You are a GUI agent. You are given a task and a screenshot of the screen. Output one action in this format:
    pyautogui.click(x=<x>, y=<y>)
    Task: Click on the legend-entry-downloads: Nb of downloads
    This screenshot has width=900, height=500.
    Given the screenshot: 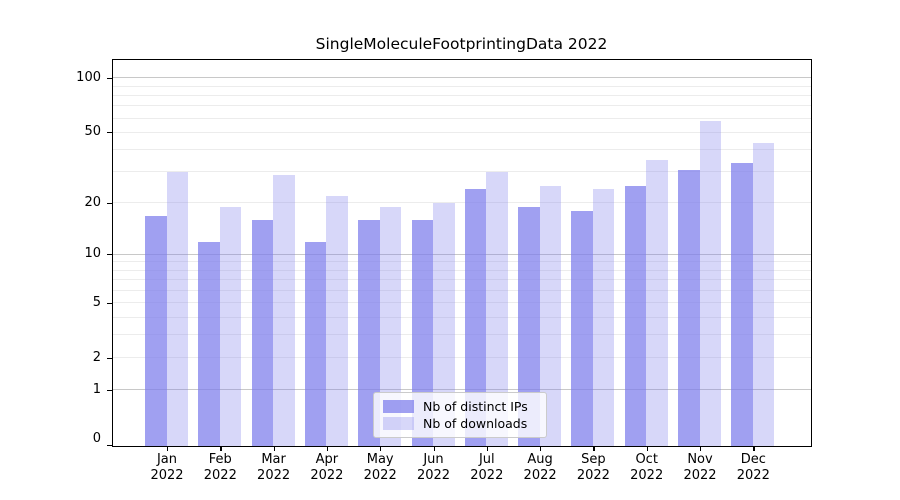 What is the action you would take?
    pyautogui.click(x=460, y=423)
    